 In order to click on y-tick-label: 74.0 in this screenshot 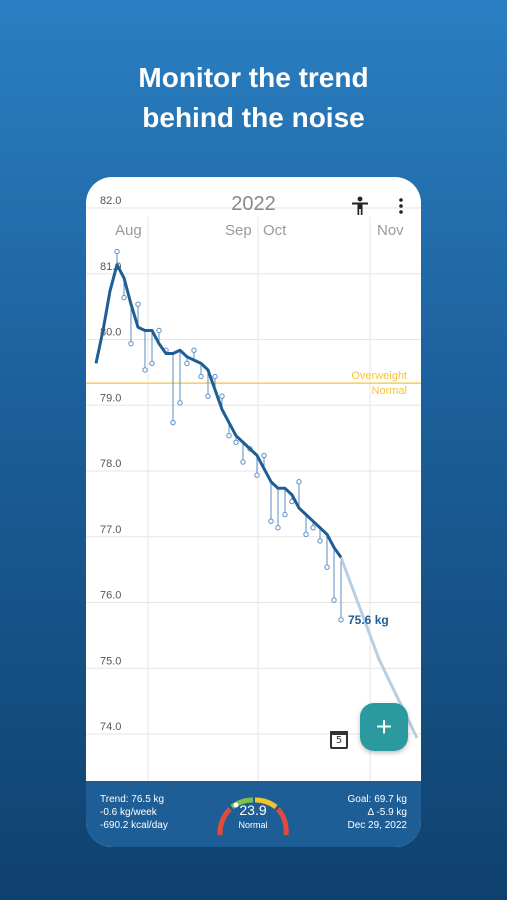, I will do `click(110, 727)`.